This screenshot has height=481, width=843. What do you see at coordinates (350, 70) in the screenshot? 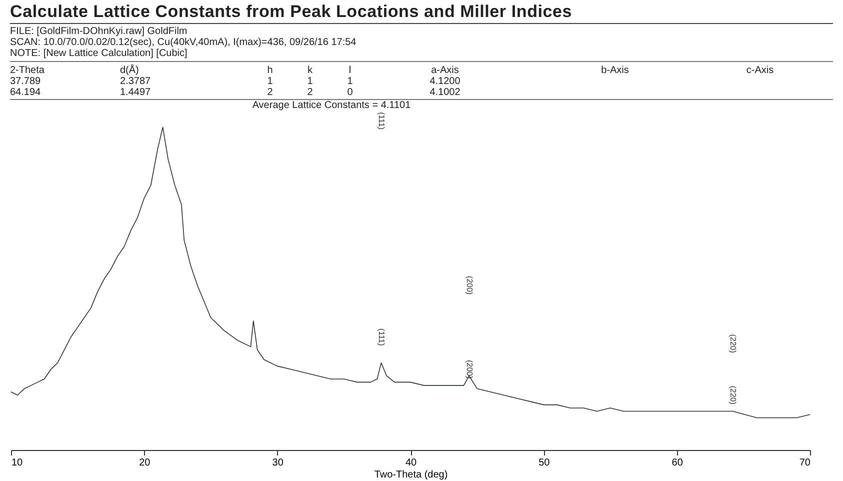
I see `text: l` at bounding box center [350, 70].